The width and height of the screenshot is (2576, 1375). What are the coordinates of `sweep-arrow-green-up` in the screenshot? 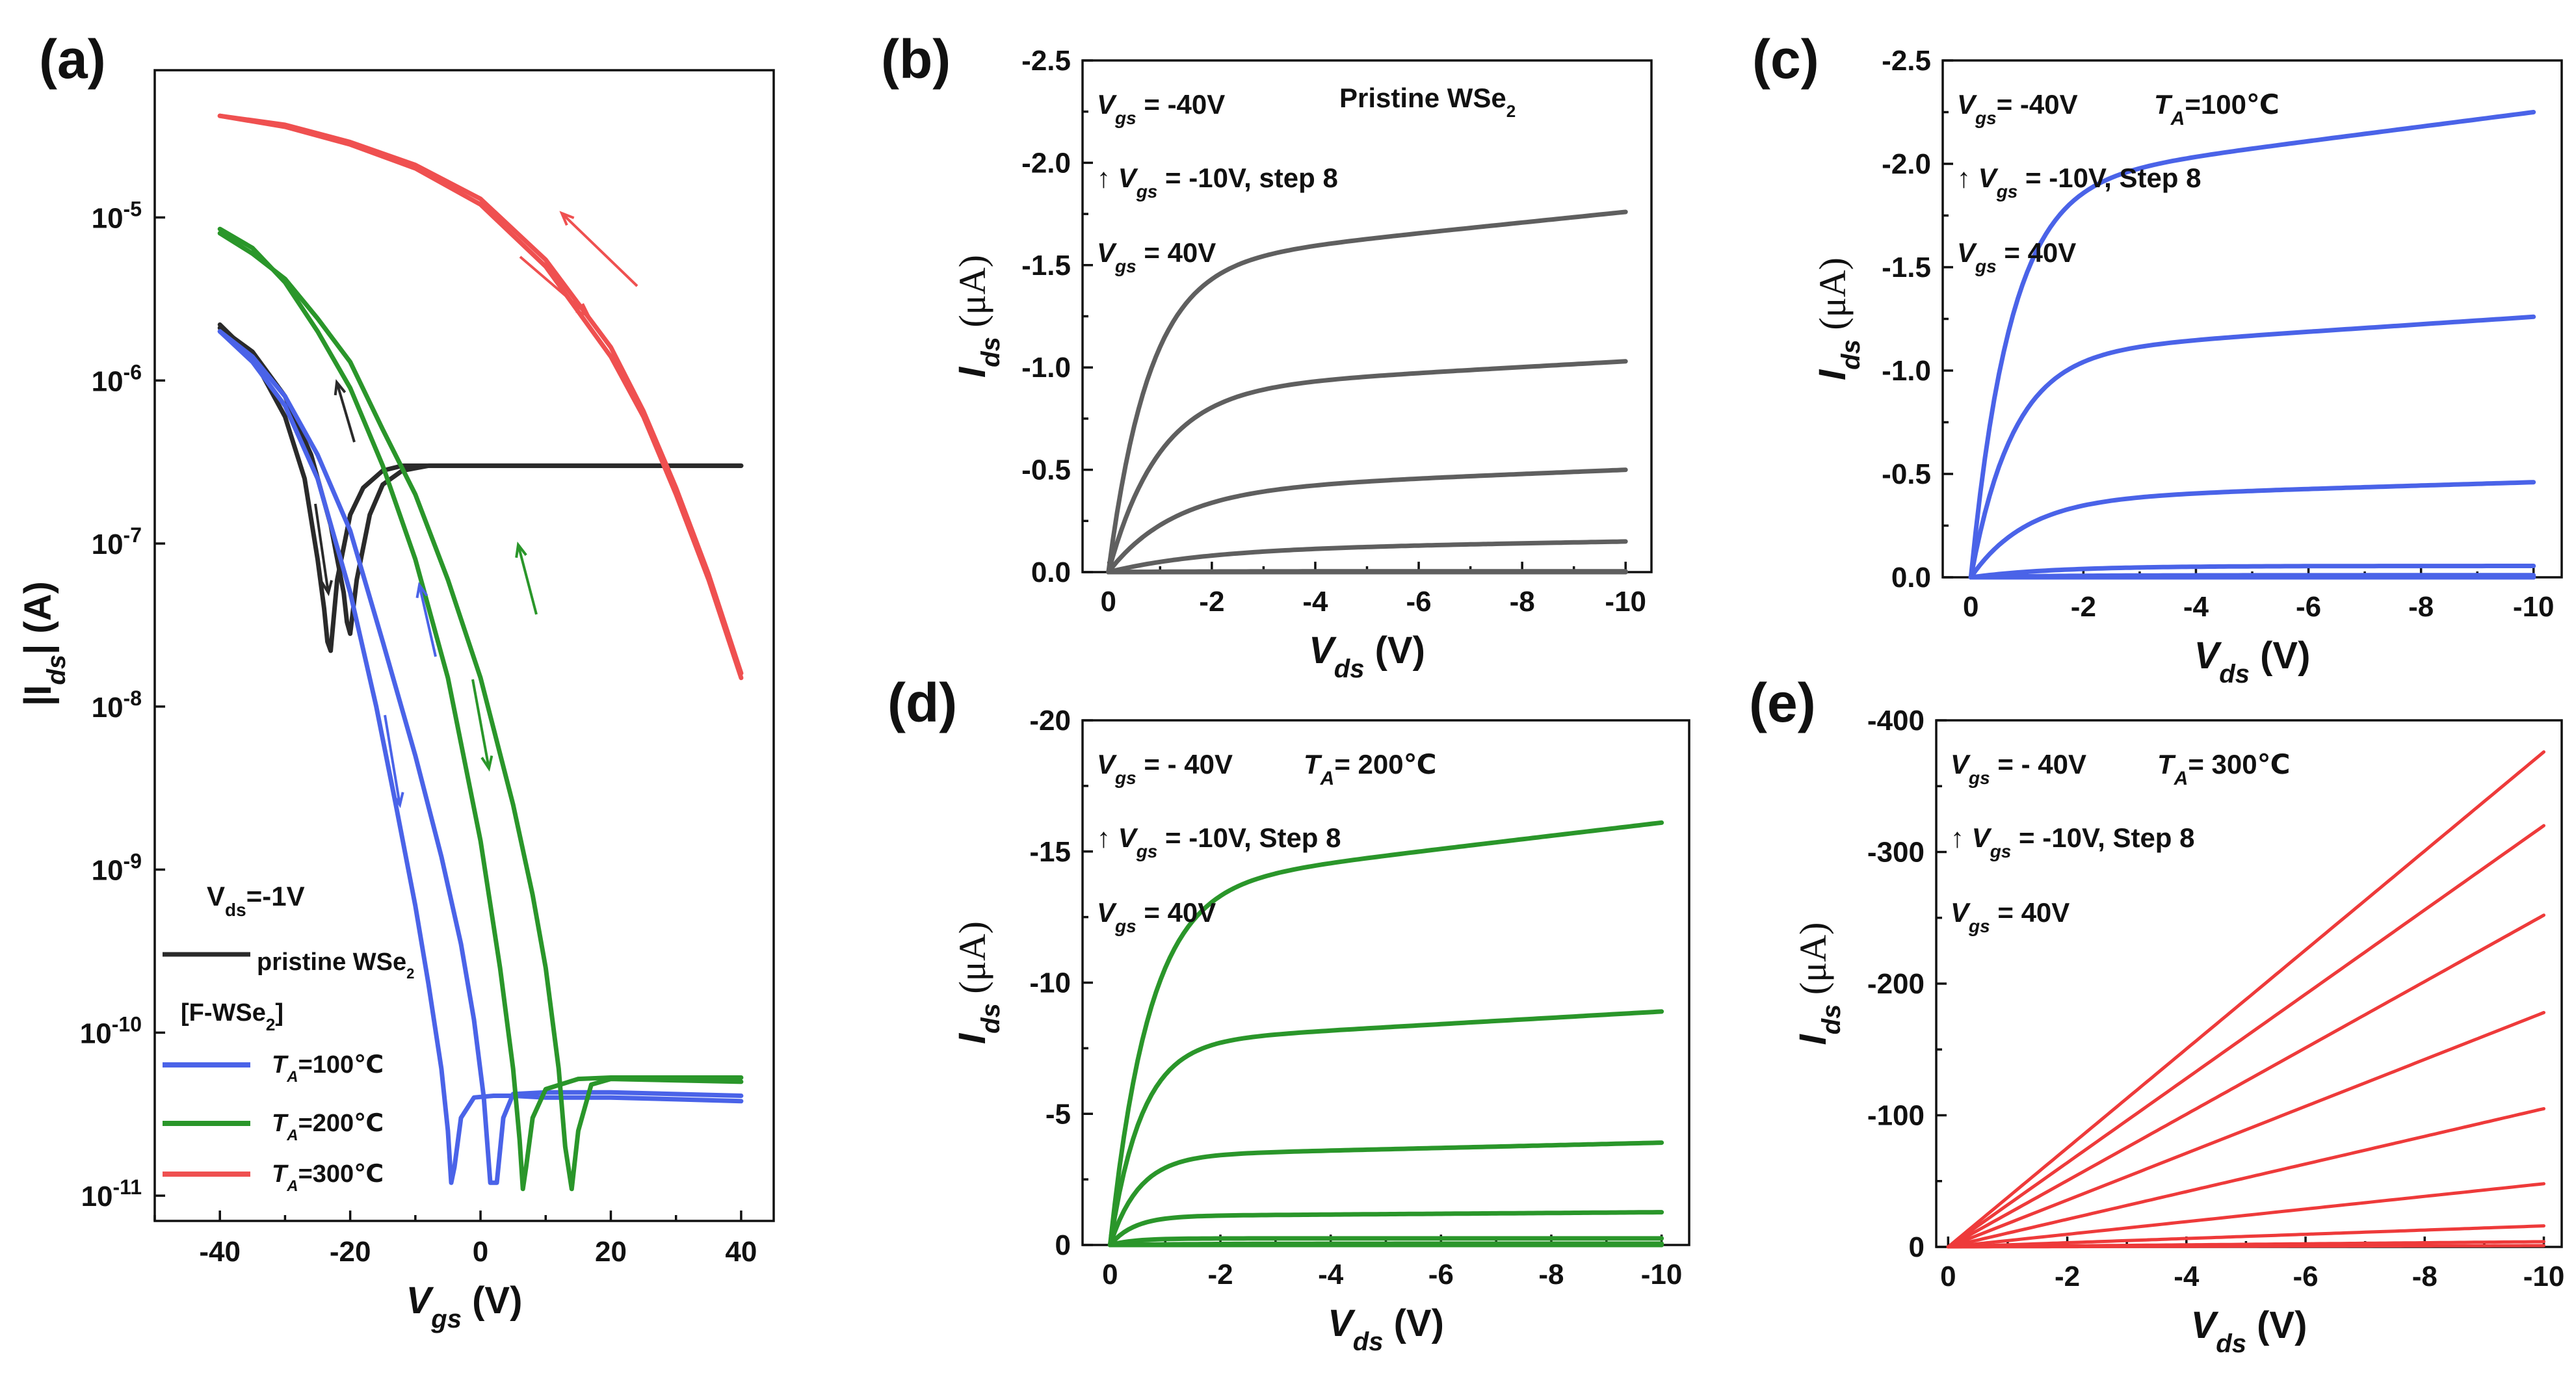 It's located at (527, 579).